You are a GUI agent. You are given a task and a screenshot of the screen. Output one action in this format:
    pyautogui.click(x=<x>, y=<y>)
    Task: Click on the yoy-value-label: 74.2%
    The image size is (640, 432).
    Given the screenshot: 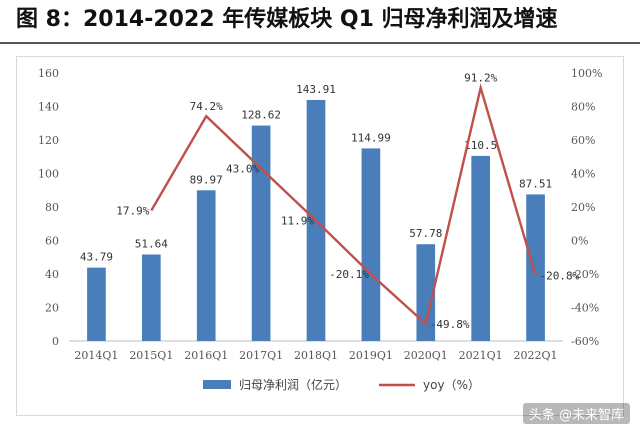 What is the action you would take?
    pyautogui.click(x=206, y=106)
    